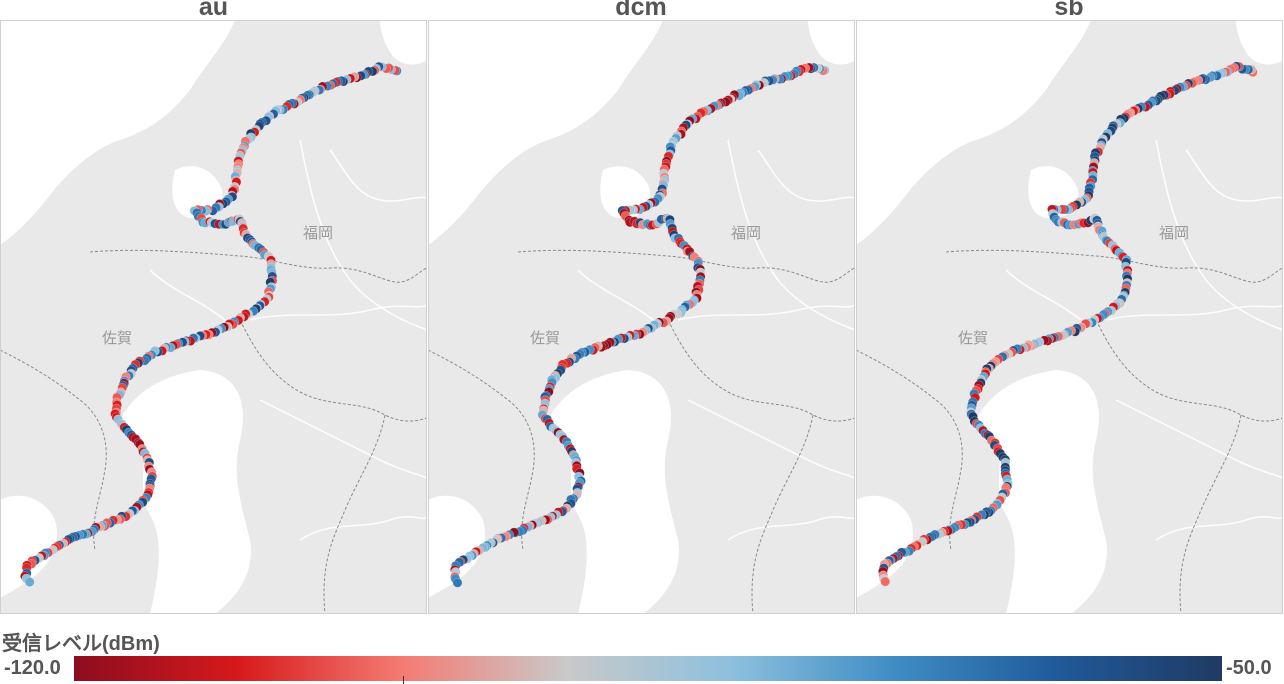  I want to click on panel-title-au: au, so click(213, 10).